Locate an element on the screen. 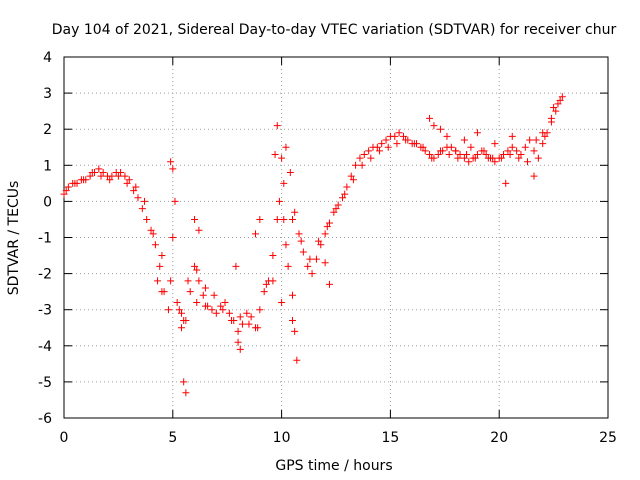  y-axis-label: SDTVAR / TECUs is located at coordinates (14, 238).